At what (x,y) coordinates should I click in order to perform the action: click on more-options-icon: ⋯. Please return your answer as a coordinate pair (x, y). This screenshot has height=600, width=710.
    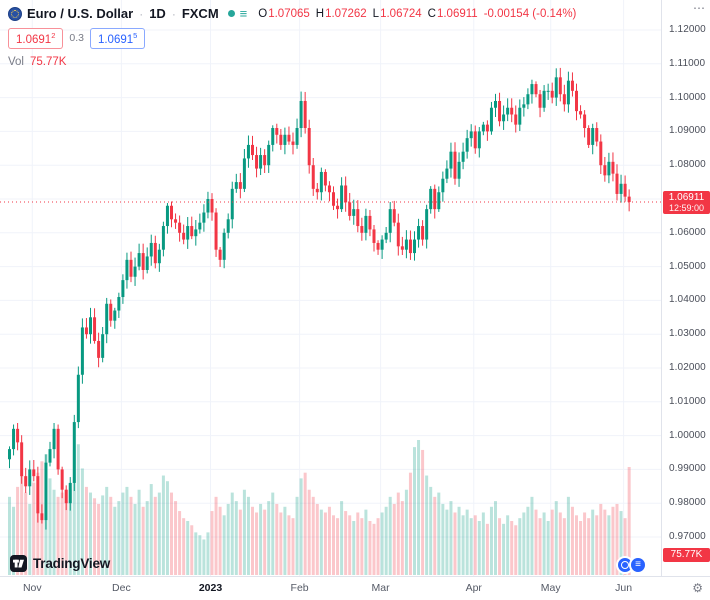
    Looking at the image, I should click on (699, 8).